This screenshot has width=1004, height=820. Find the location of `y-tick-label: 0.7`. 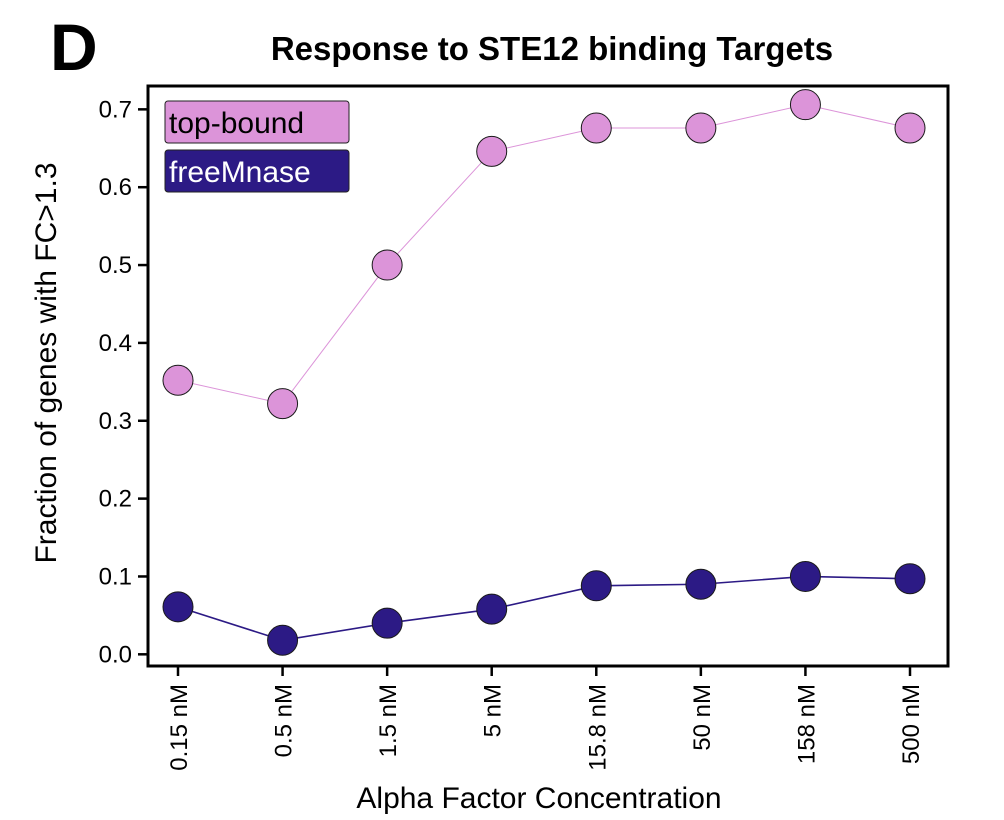

y-tick-label: 0.7 is located at coordinates (115, 109).